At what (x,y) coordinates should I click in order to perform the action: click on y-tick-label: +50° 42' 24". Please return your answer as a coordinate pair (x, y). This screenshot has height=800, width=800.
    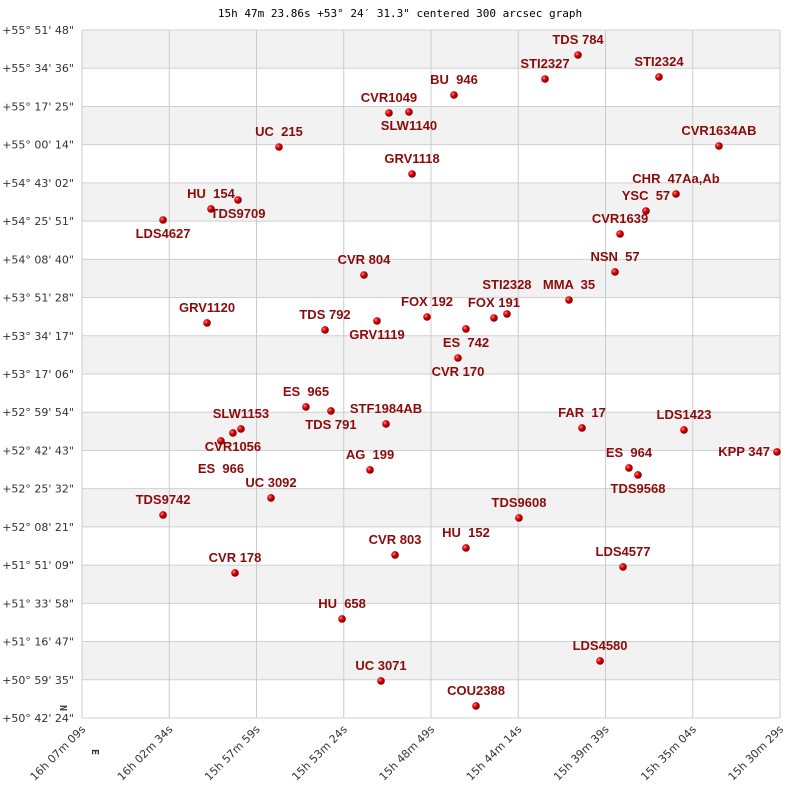
    Looking at the image, I should click on (38, 718).